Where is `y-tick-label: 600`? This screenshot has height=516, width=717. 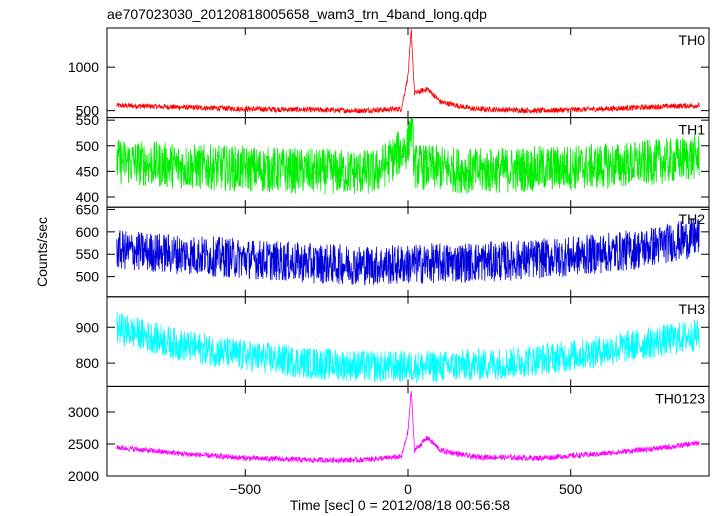 y-tick-label: 600 is located at coordinates (88, 232).